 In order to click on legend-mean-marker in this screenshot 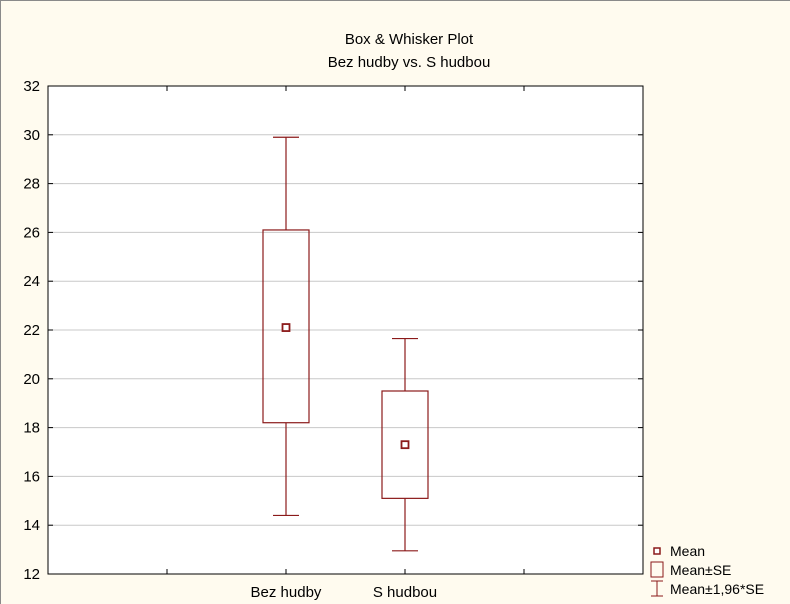, I will do `click(657, 551)`.